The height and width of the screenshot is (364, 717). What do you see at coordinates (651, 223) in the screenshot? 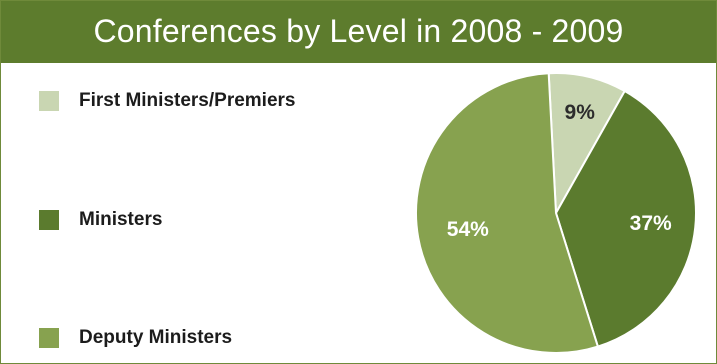
I see `pie-label-ministers: 37%` at bounding box center [651, 223].